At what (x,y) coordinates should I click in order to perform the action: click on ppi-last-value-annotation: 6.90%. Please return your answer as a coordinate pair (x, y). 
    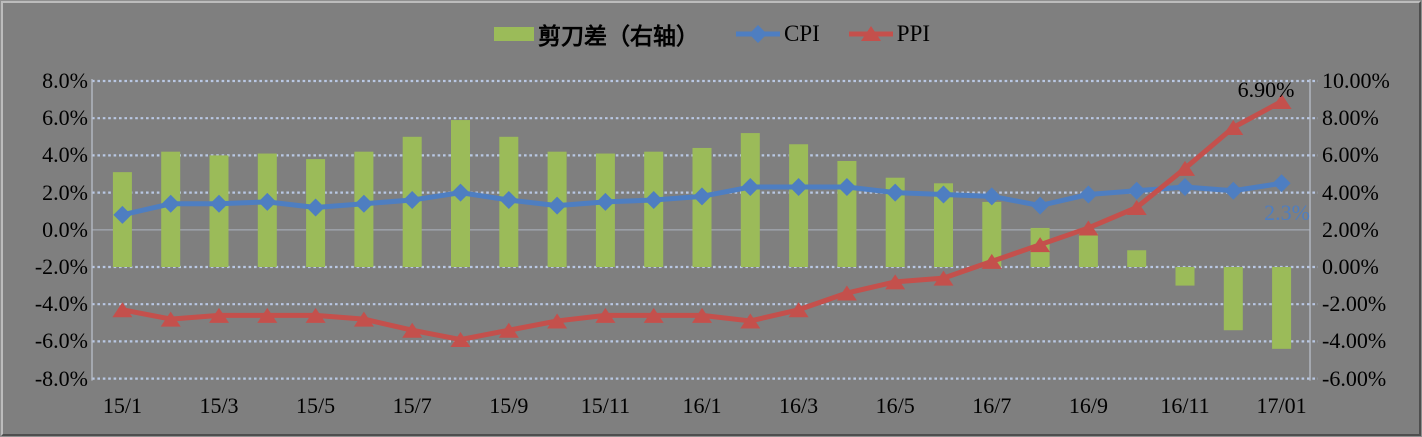
    Looking at the image, I should click on (1266, 89).